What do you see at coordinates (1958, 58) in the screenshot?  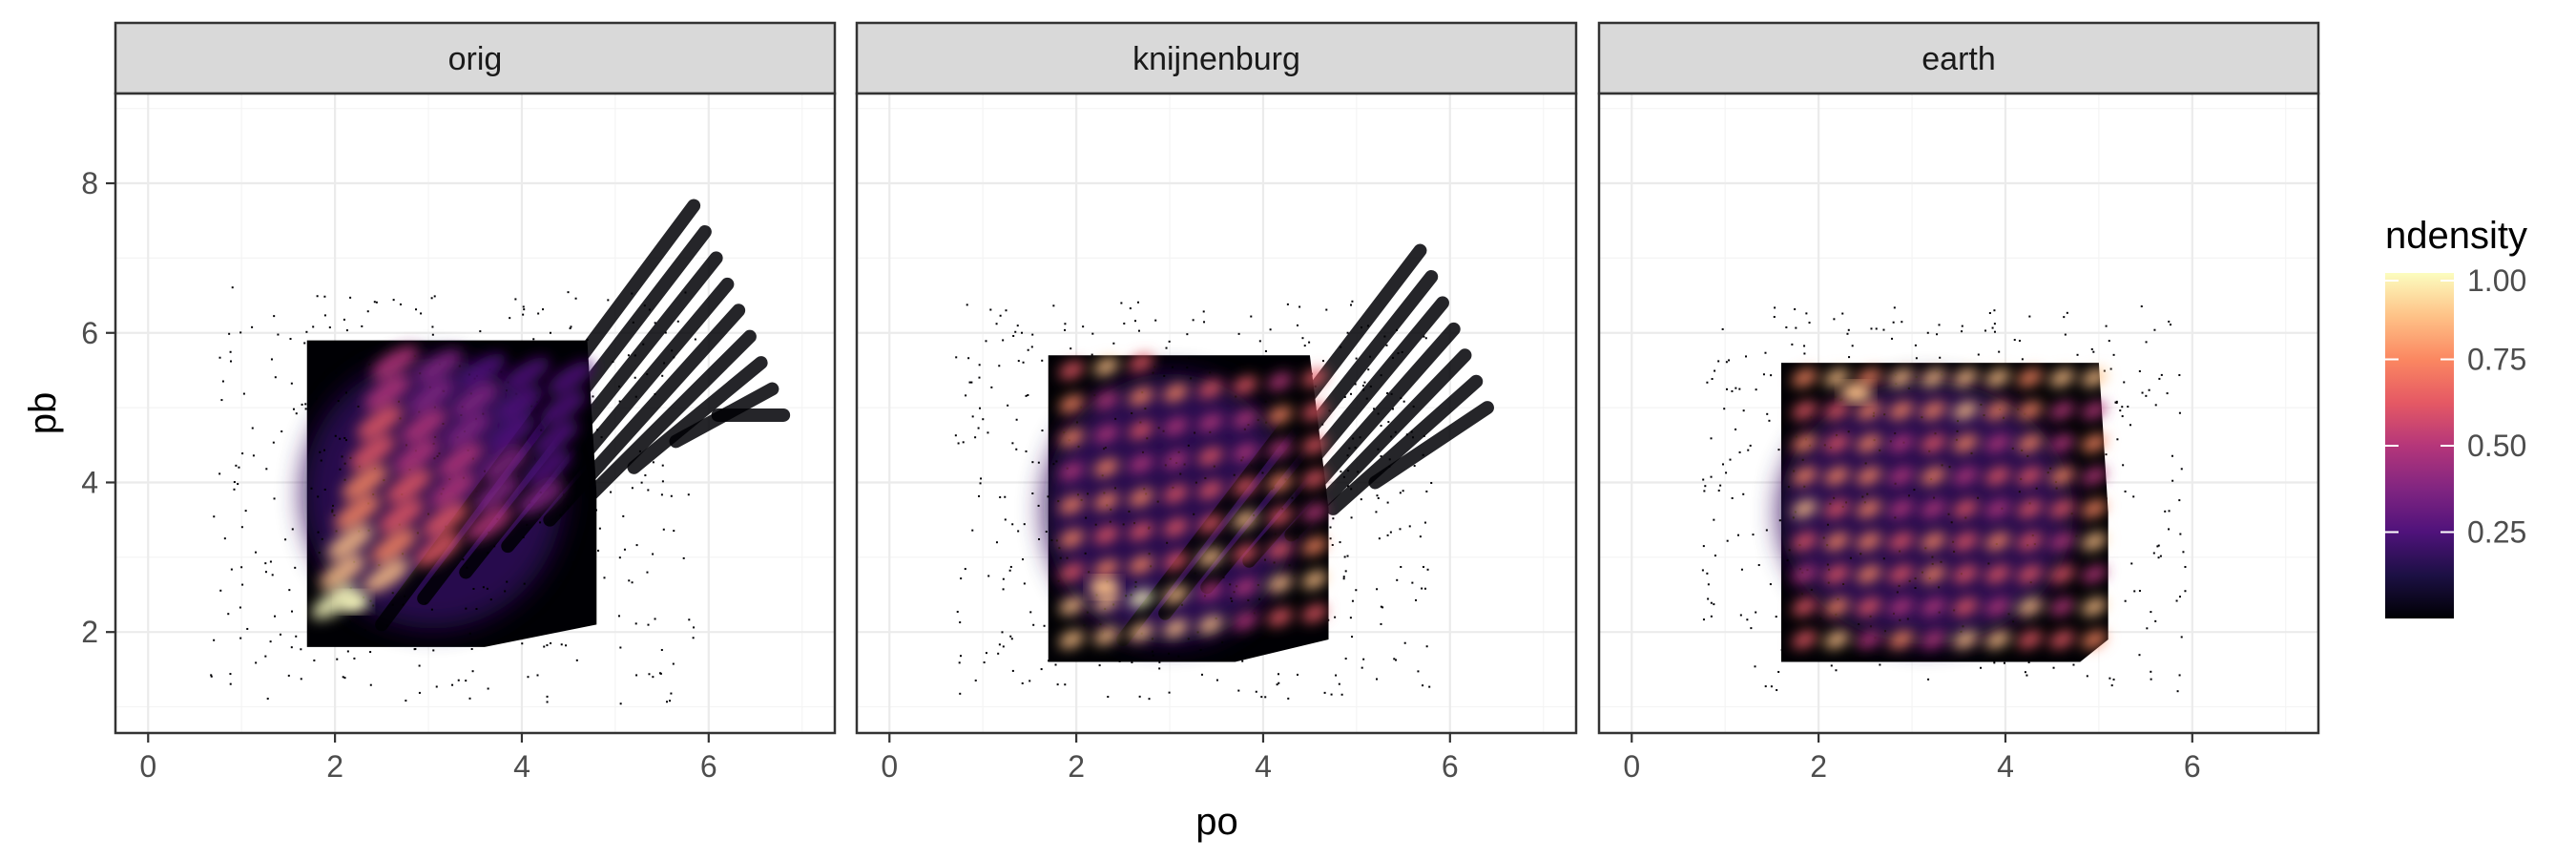 I see `facet-strip` at bounding box center [1958, 58].